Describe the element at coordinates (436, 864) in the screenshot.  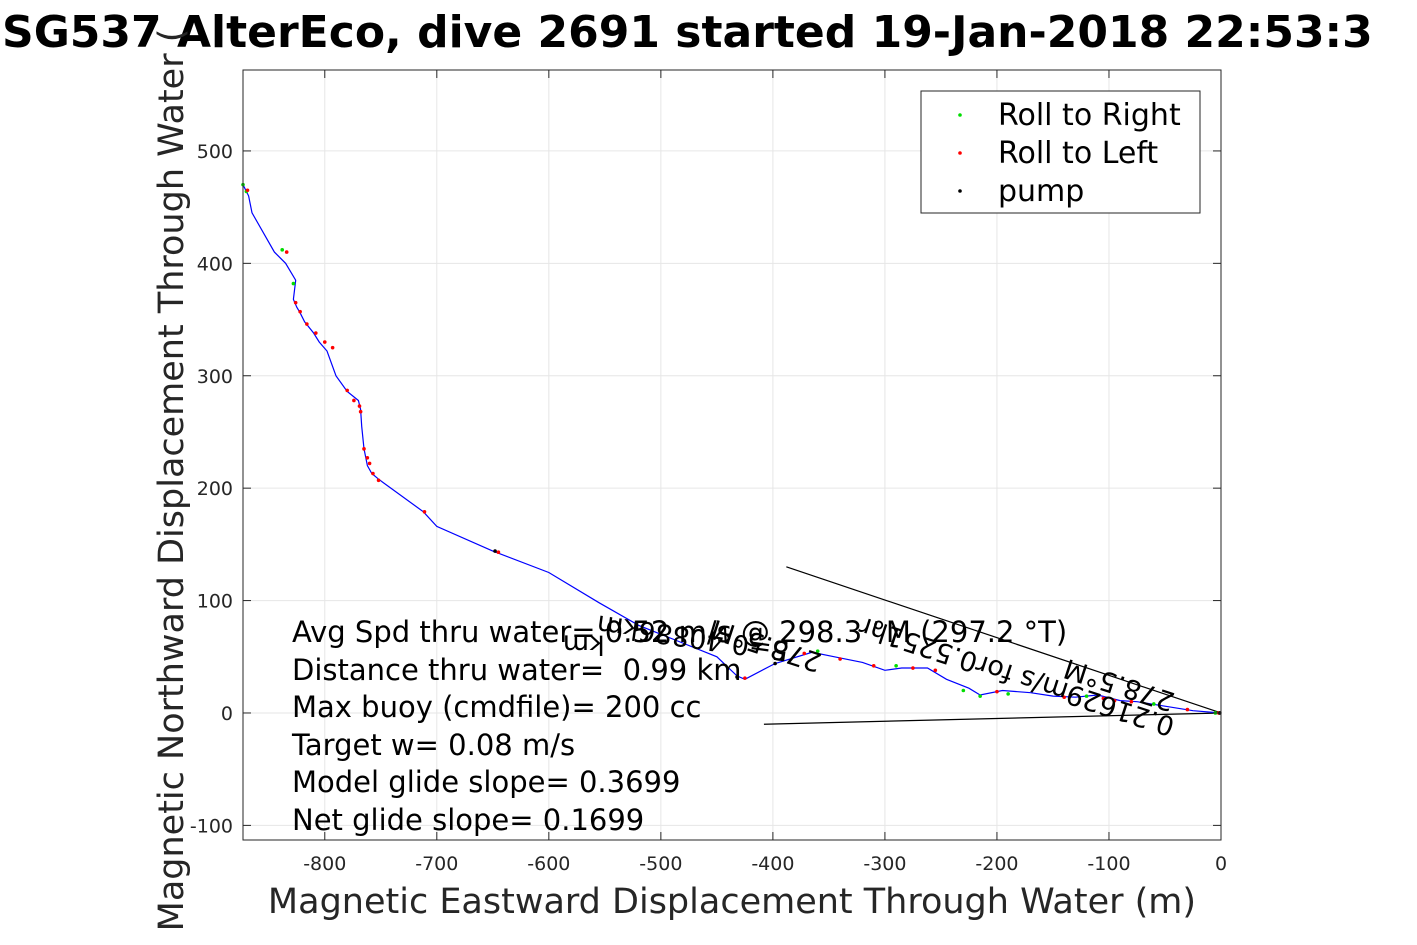
I see `x-tick-label: -700` at that location.